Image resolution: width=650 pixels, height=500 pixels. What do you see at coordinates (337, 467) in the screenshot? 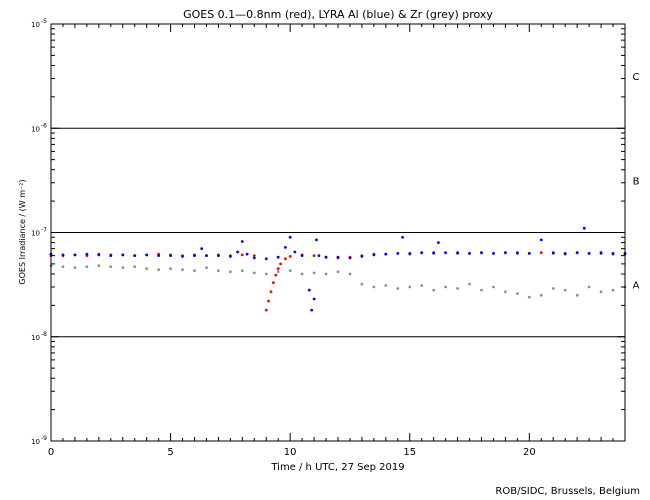
I see `x-axis-label: Time / h UTC, 27 Sep 2019` at bounding box center [337, 467].